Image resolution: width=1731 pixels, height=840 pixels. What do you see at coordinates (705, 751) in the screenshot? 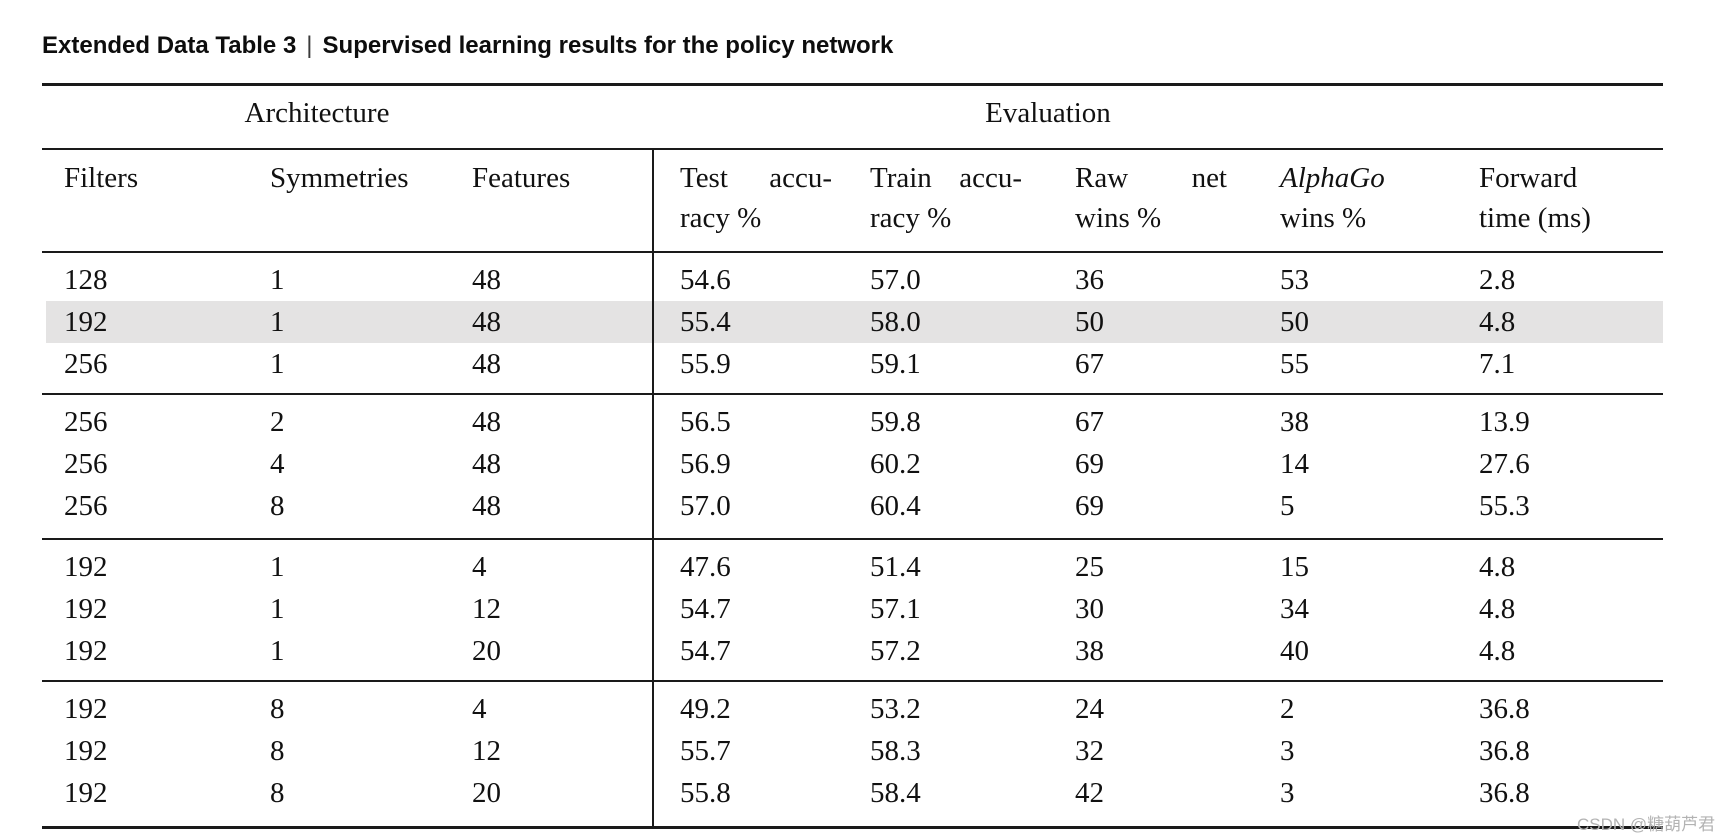
I see `cell: 55.7` at bounding box center [705, 751].